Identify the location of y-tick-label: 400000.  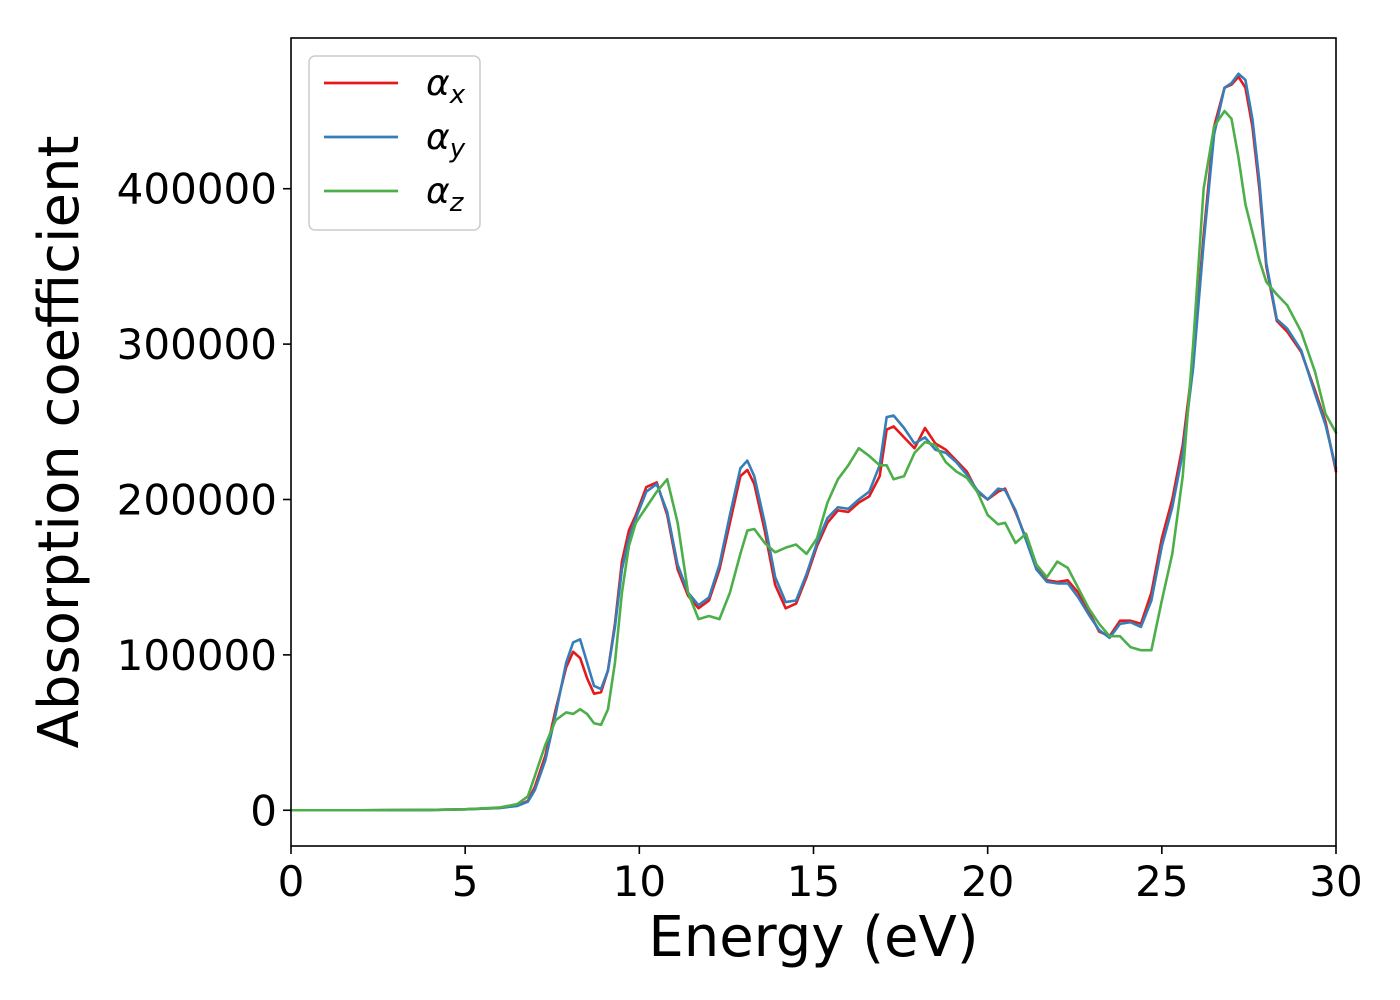
(197, 189).